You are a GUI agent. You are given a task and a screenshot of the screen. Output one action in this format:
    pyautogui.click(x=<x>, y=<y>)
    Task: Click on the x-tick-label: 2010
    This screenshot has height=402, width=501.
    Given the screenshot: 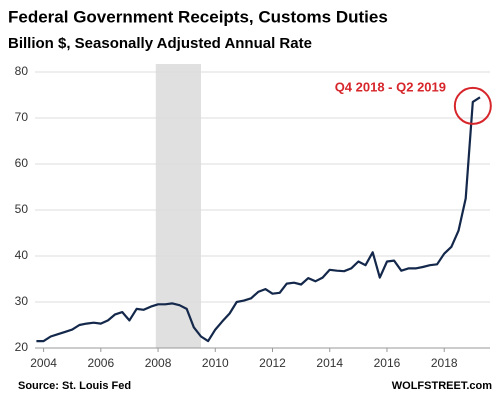 What is the action you would take?
    pyautogui.click(x=215, y=363)
    